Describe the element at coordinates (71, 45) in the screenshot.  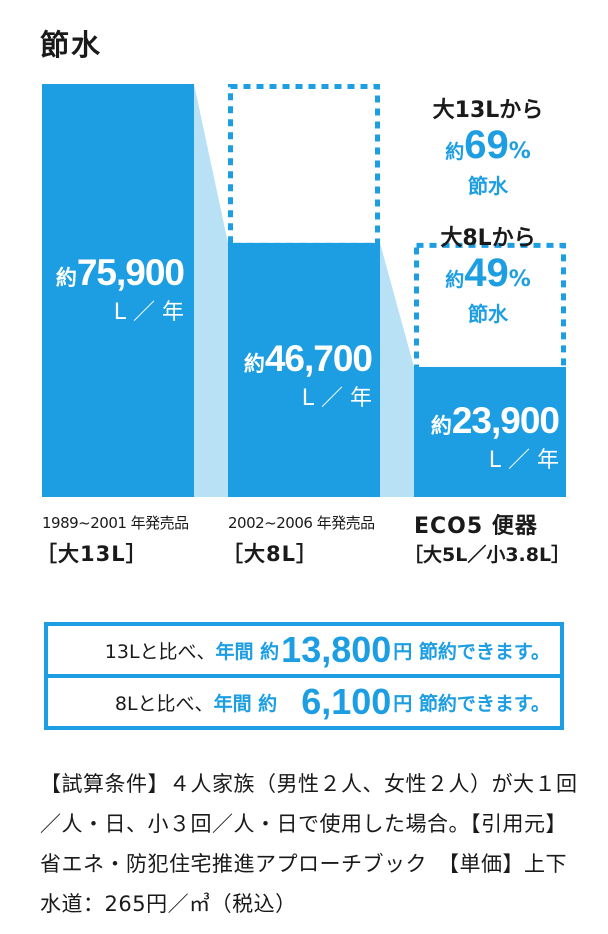
I see `page-title: 節水` at that location.